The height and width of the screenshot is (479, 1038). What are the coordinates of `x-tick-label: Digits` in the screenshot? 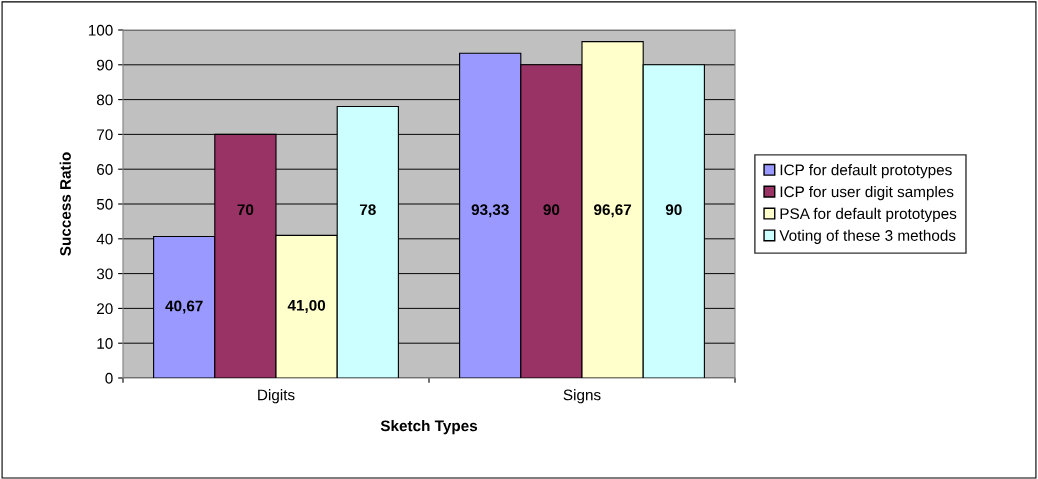 It's located at (276, 396).